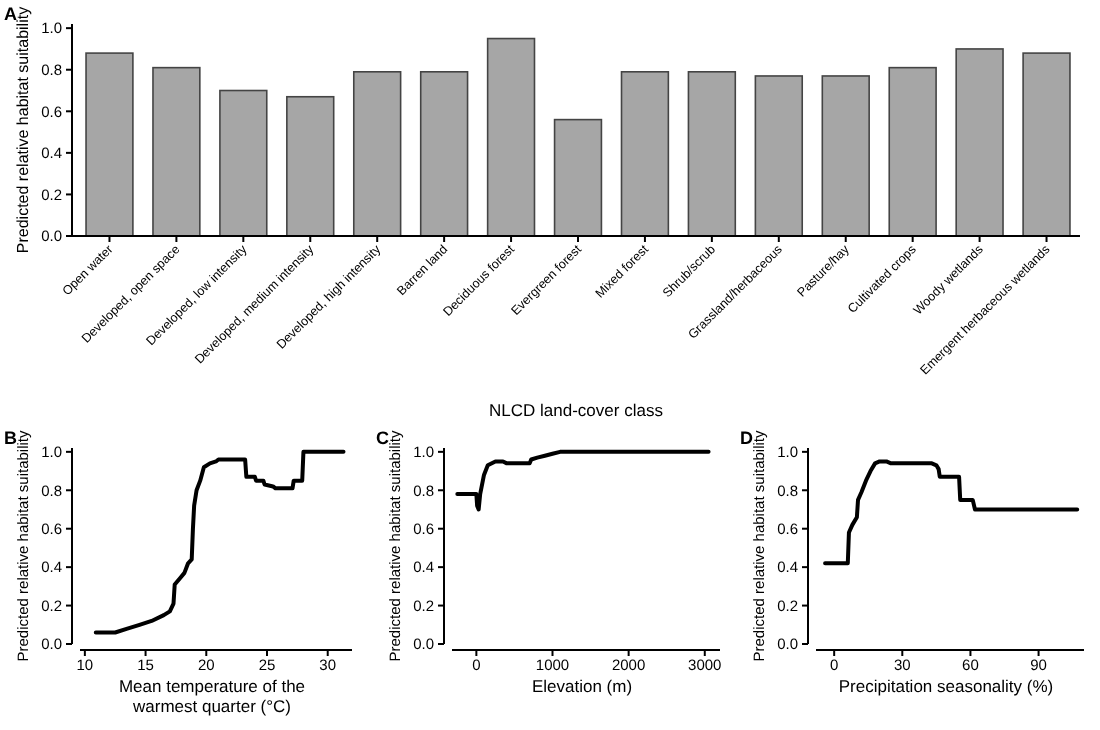 The image size is (1100, 730). What do you see at coordinates (576, 410) in the screenshot?
I see `x-axis-title: NLCD land-cover class` at bounding box center [576, 410].